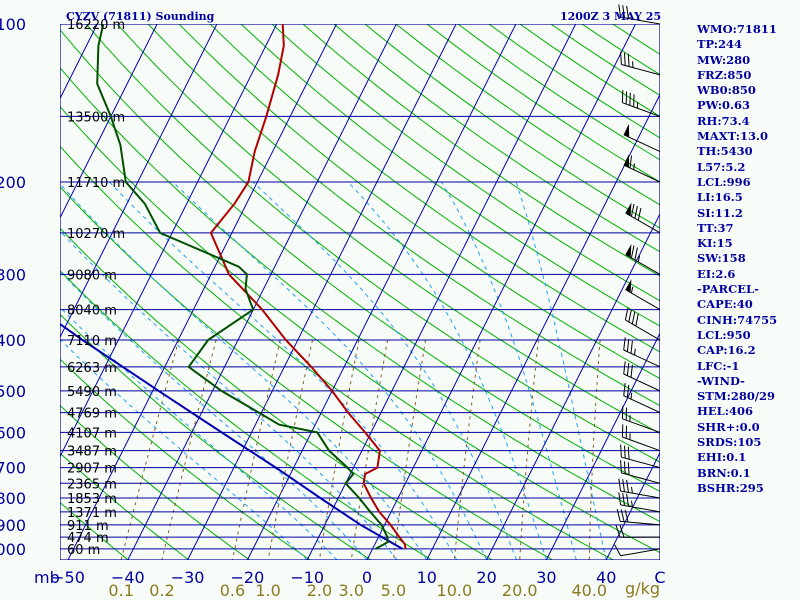  I want to click on barb-half-feather, so click(632, 504).